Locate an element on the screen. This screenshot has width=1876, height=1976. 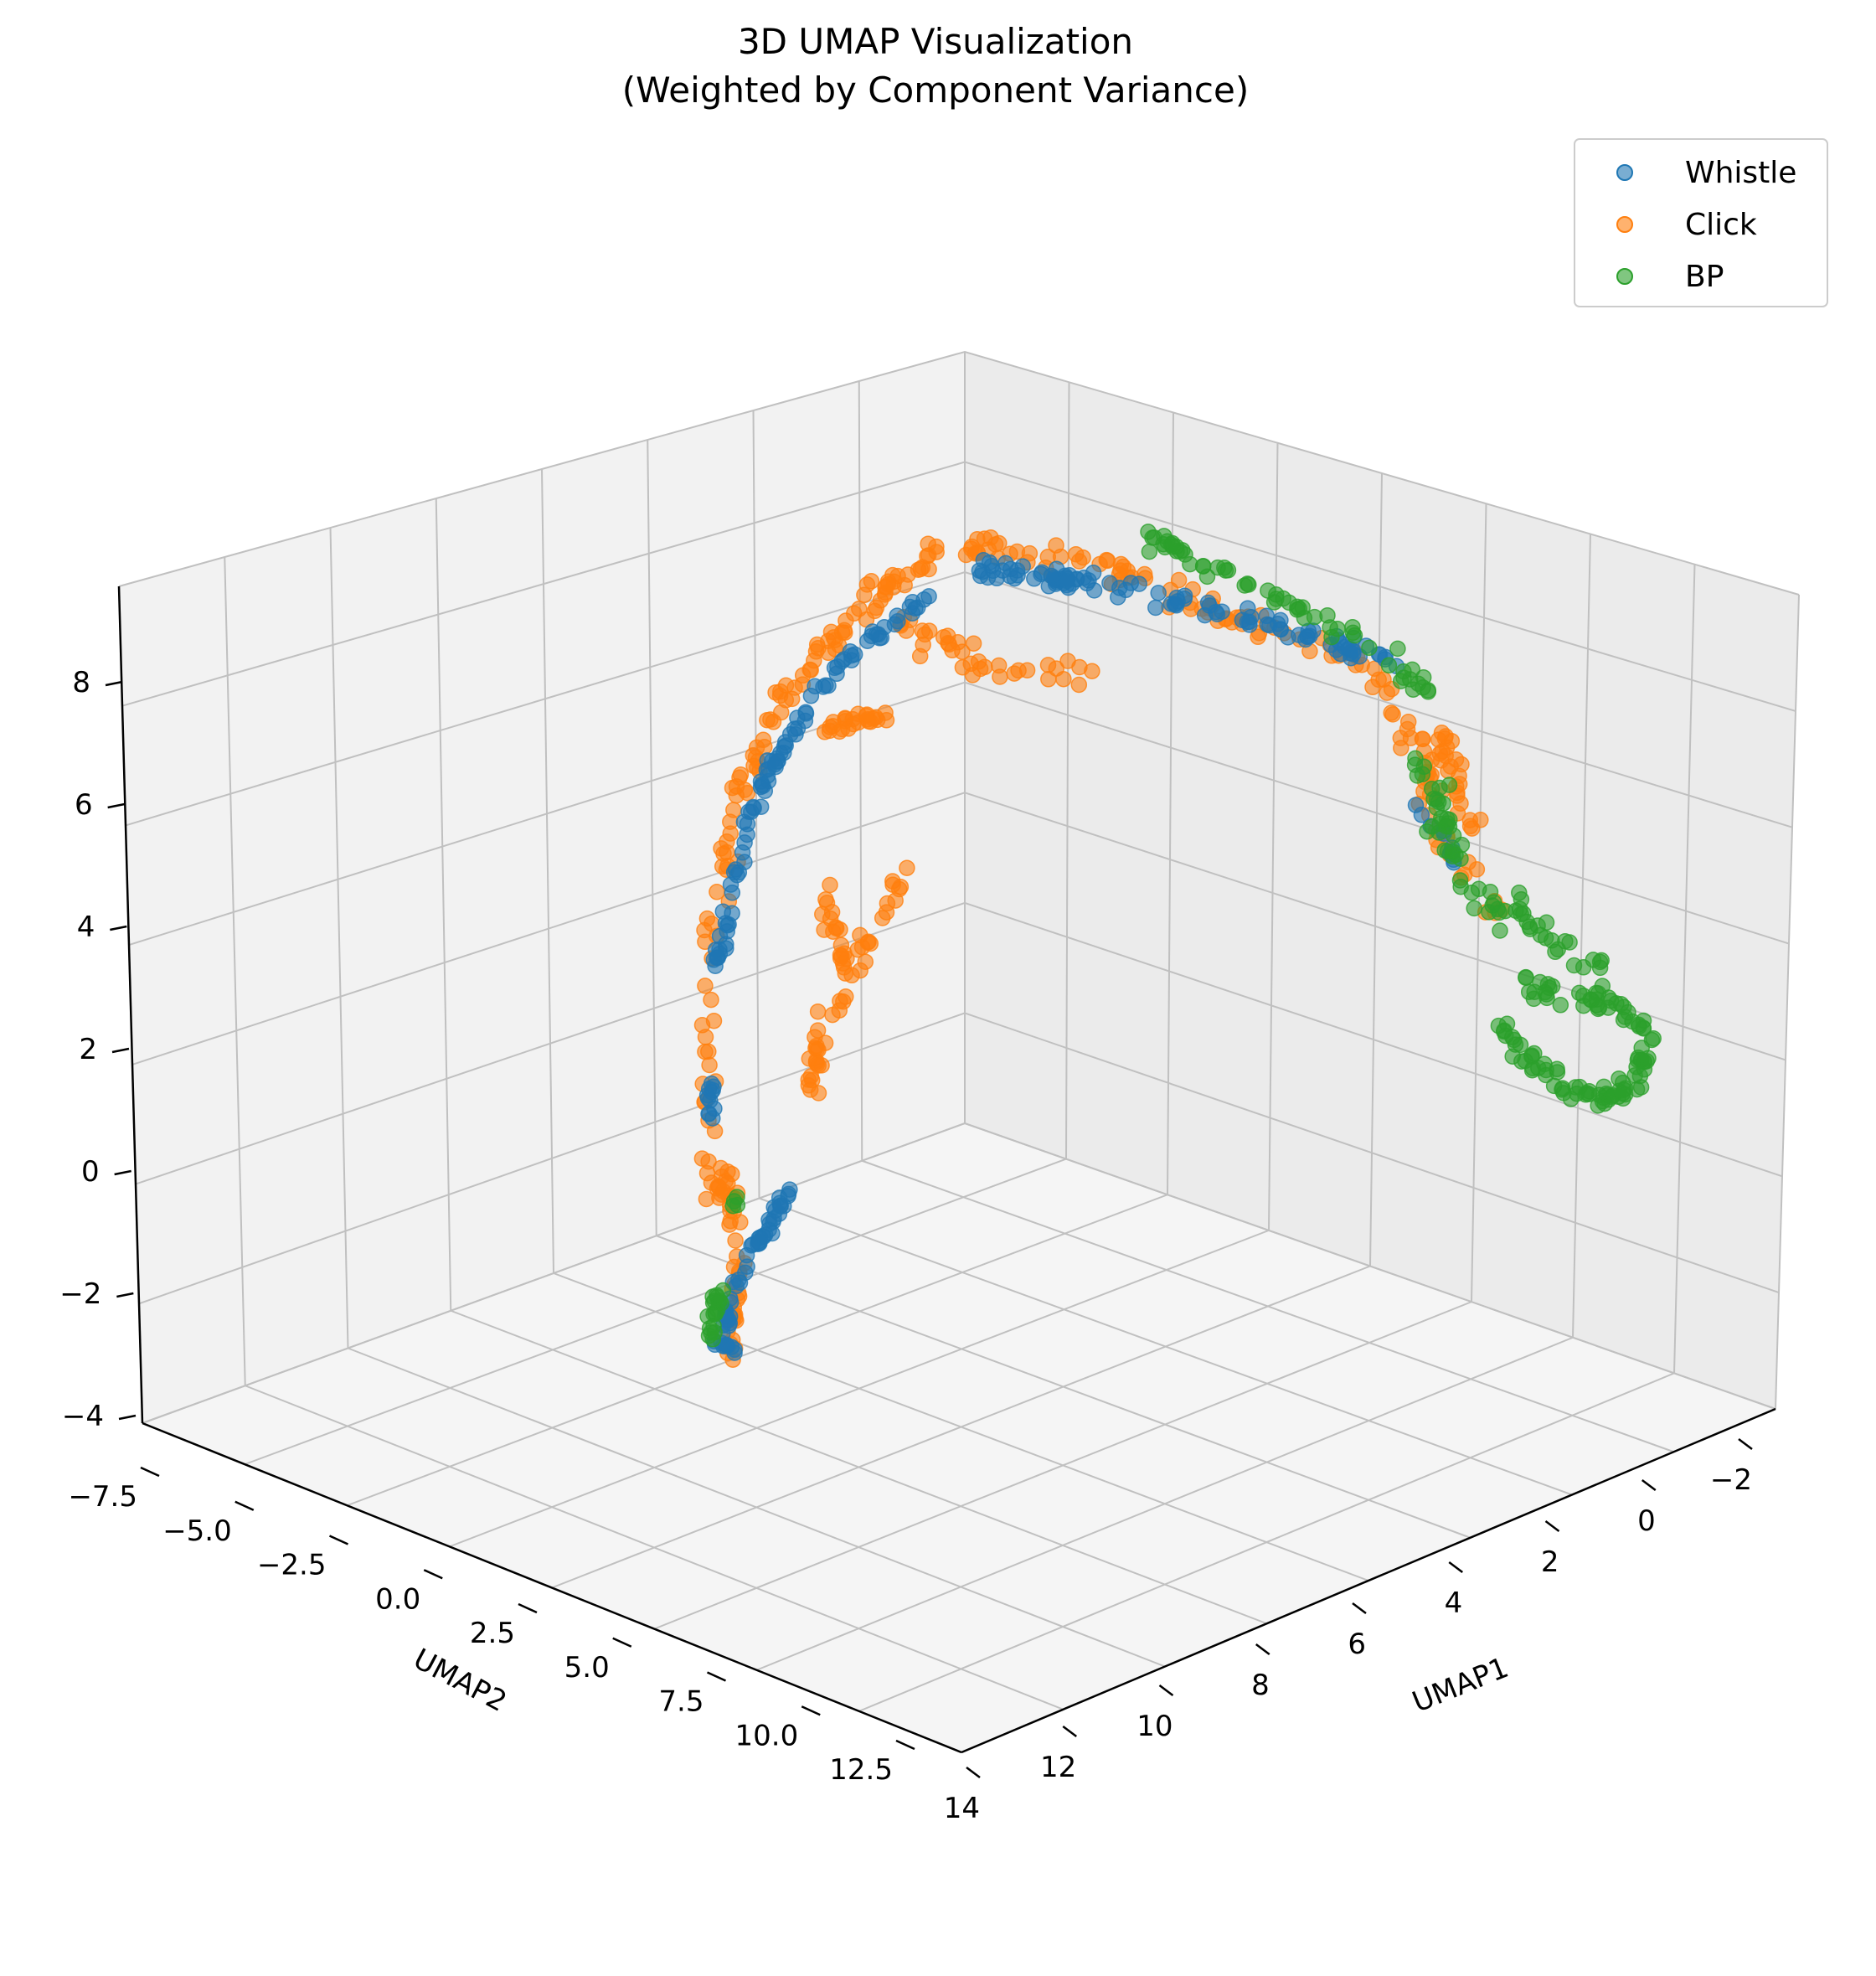
z-axis-tick-label: −4 is located at coordinates (83, 1416).